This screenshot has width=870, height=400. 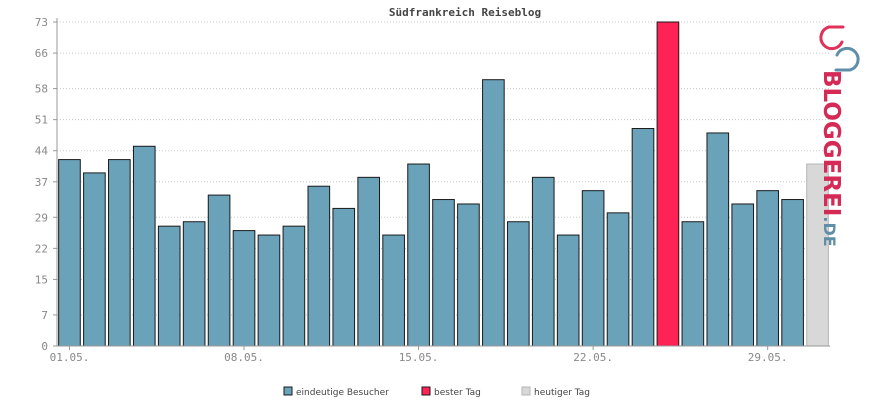 I want to click on x-tick-label: 15.05., so click(x=419, y=357).